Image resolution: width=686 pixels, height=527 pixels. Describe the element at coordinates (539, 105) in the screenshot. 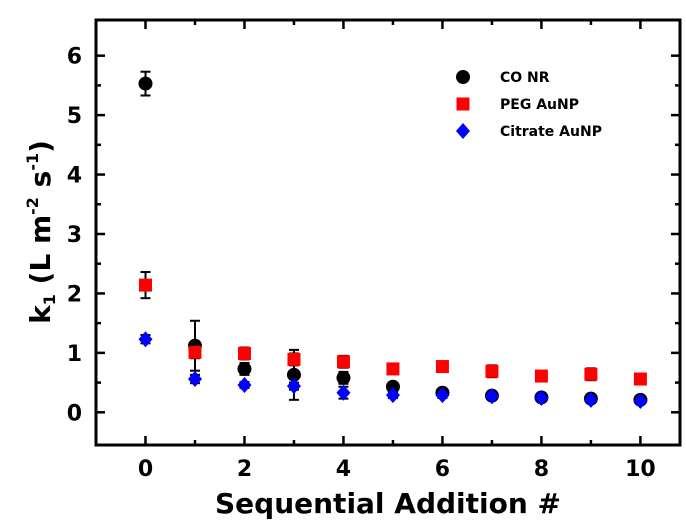

I see `legend-label: PEG AuNP` at that location.